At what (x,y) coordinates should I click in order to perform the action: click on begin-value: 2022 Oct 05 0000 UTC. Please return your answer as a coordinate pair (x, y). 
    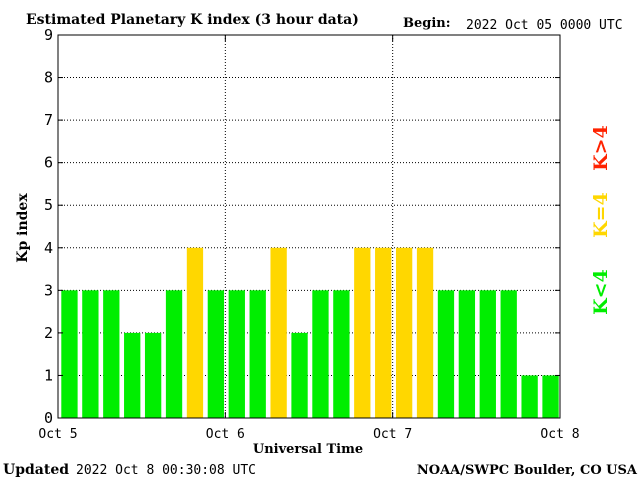
    Looking at the image, I should click on (544, 25).